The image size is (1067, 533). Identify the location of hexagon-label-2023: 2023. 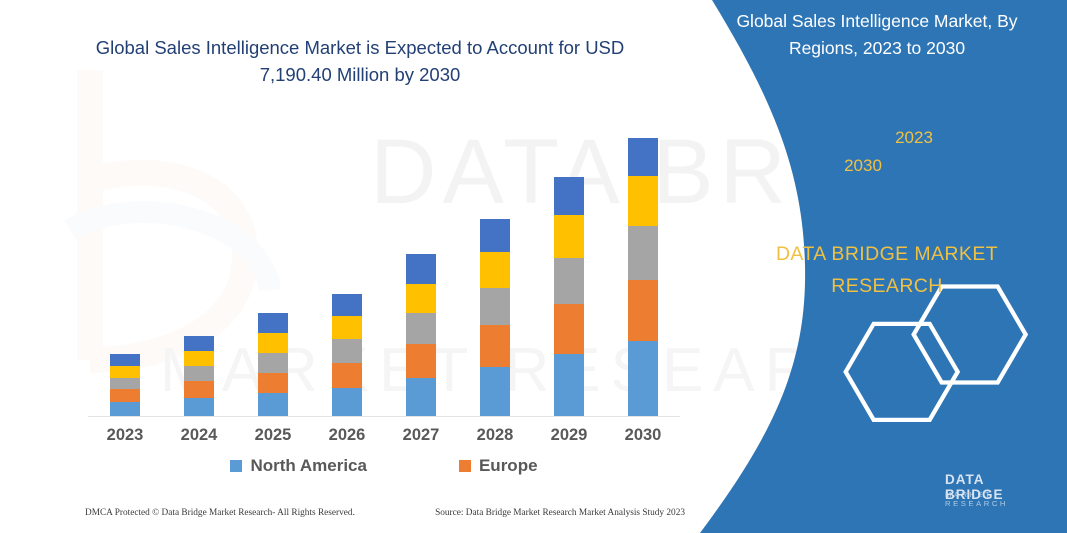
(914, 137).